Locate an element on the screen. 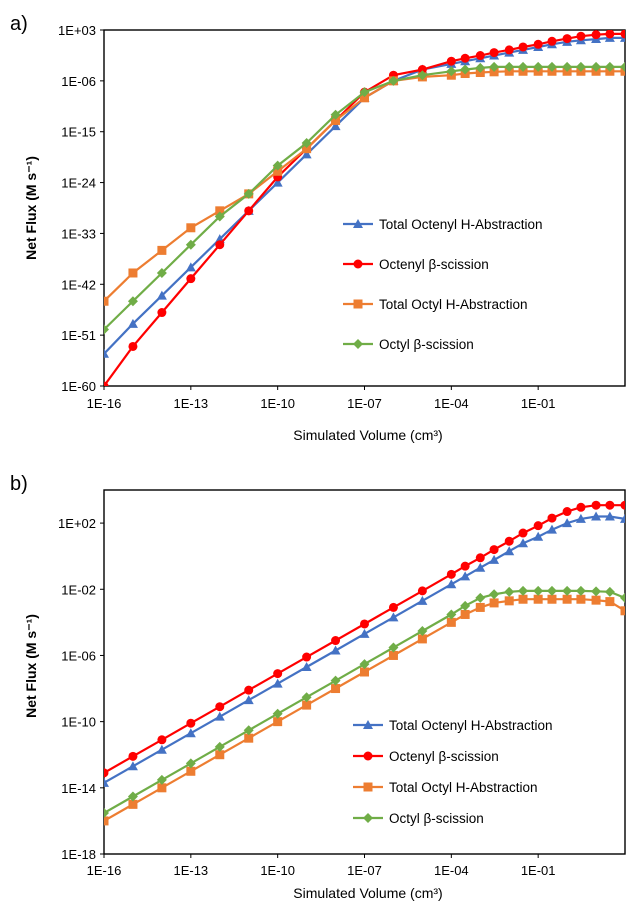 The width and height of the screenshot is (631, 912). x-axis-label: Simulated Volume (cm³) is located at coordinates (367, 893).